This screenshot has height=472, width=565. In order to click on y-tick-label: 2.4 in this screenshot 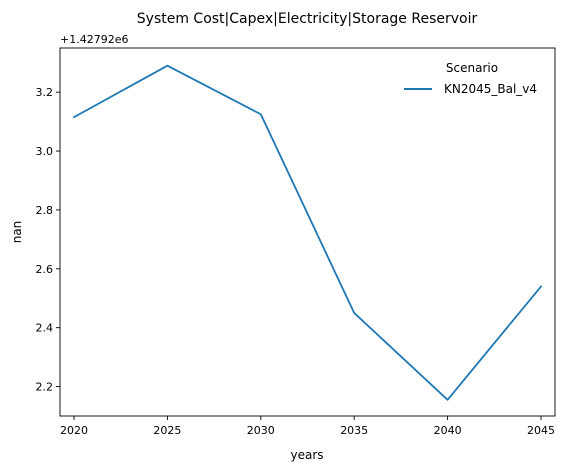, I will do `click(45, 328)`.